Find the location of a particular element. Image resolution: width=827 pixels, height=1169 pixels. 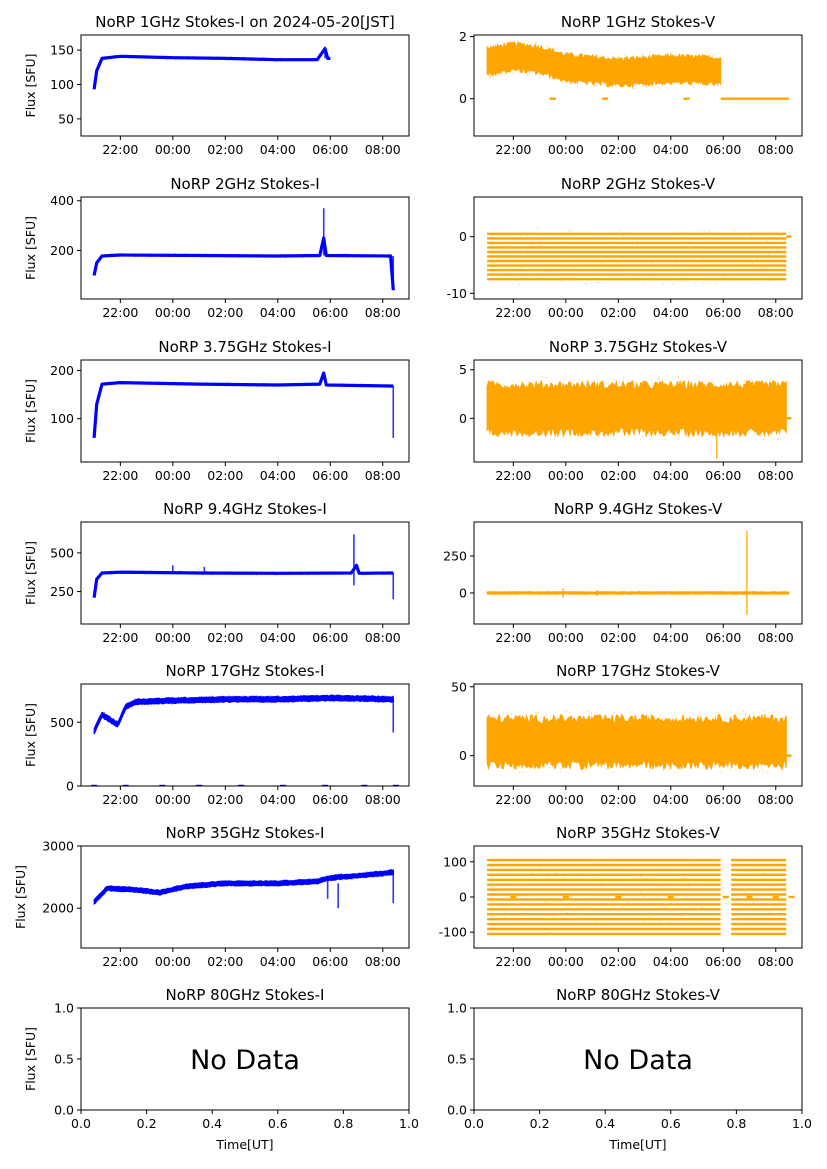

x-tick-label: 22:00 is located at coordinates (513, 961).